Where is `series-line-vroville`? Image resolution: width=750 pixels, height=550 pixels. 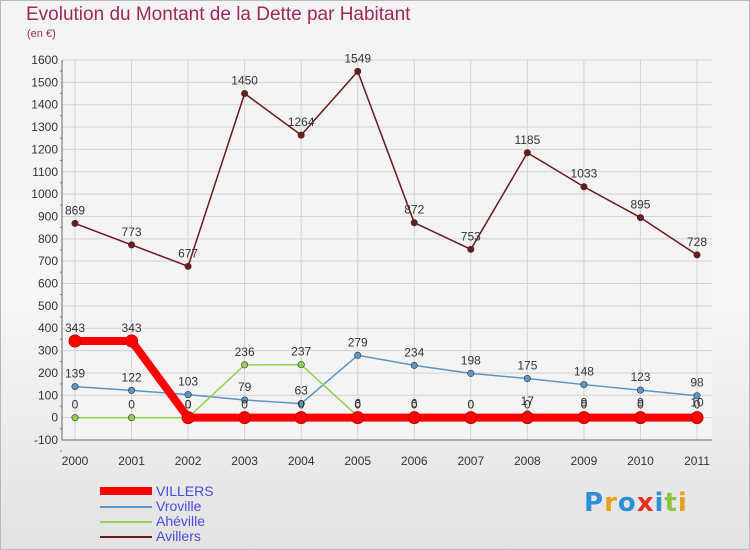
series-line-vroville is located at coordinates (386, 379).